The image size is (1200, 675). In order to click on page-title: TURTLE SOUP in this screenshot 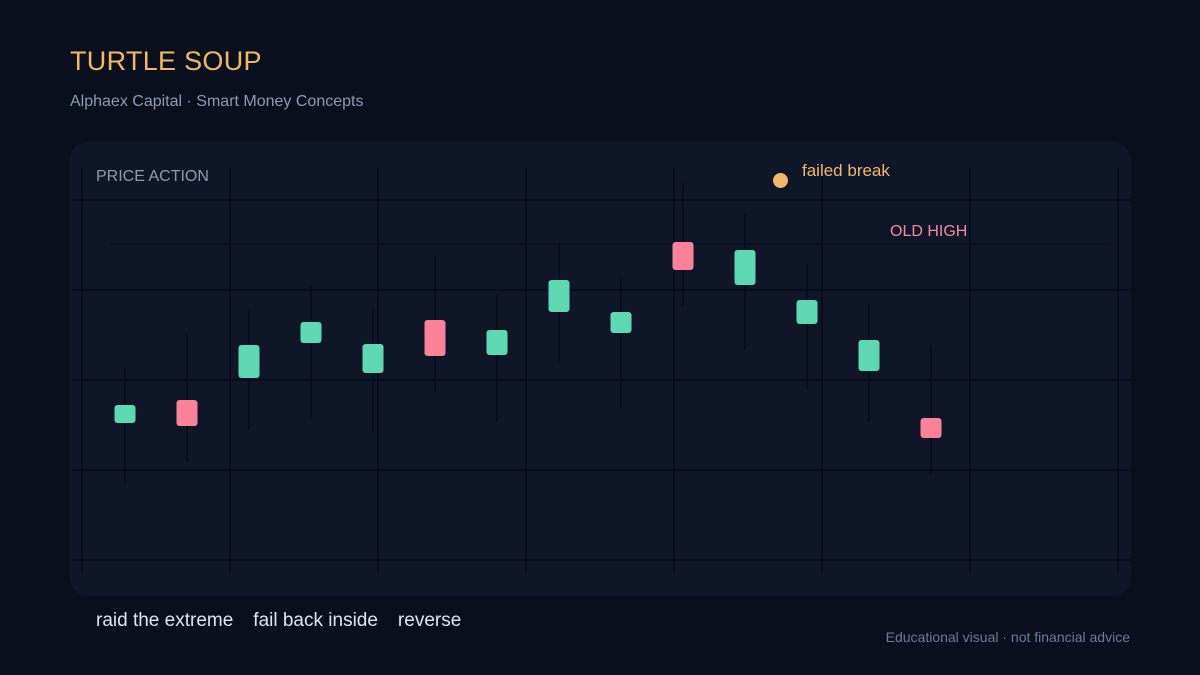, I will do `click(166, 61)`.